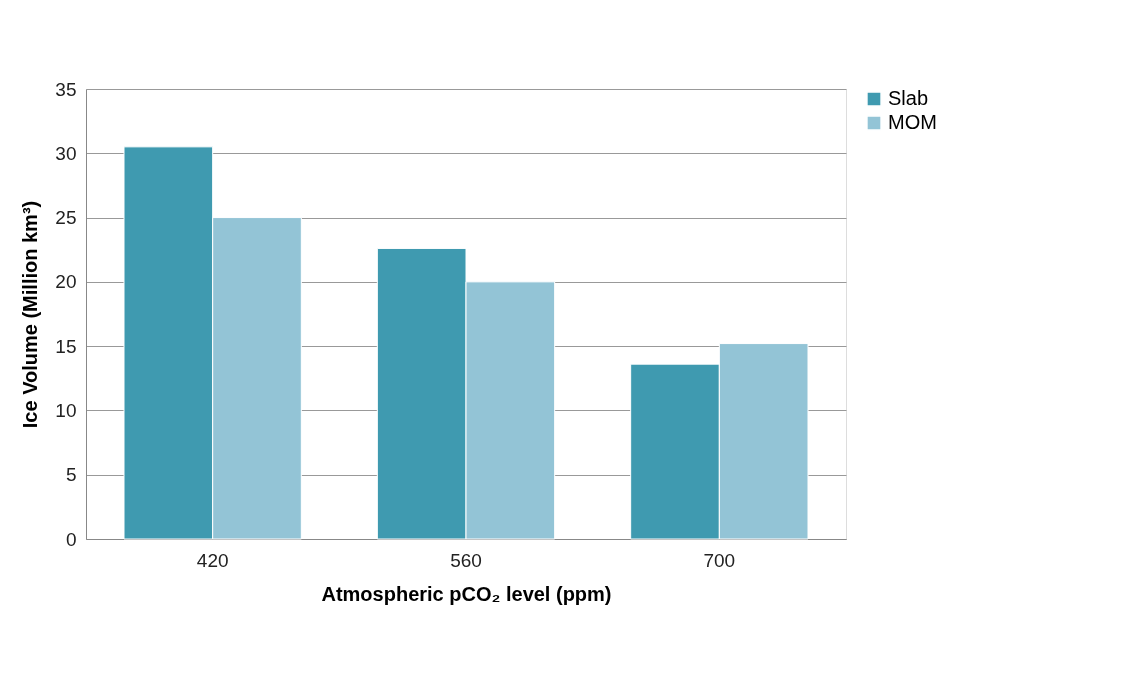  Describe the element at coordinates (466, 560) in the screenshot. I see `x-tick-label: 560` at that location.